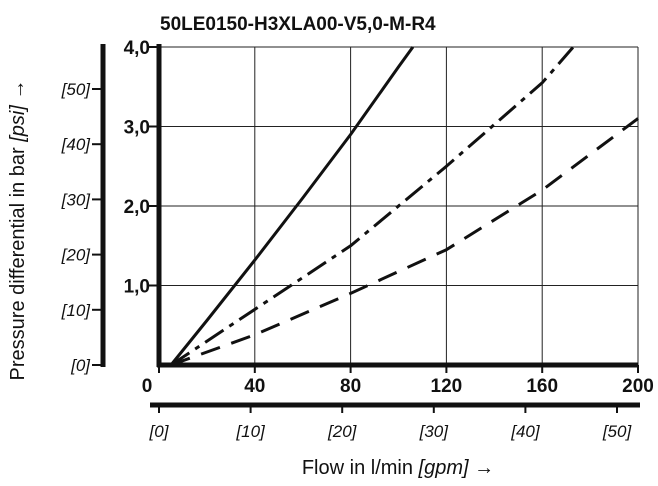 This screenshot has width=658, height=486. I want to click on y-axis-label: Pressure differential in bar [psi] →, so click(18, 230).